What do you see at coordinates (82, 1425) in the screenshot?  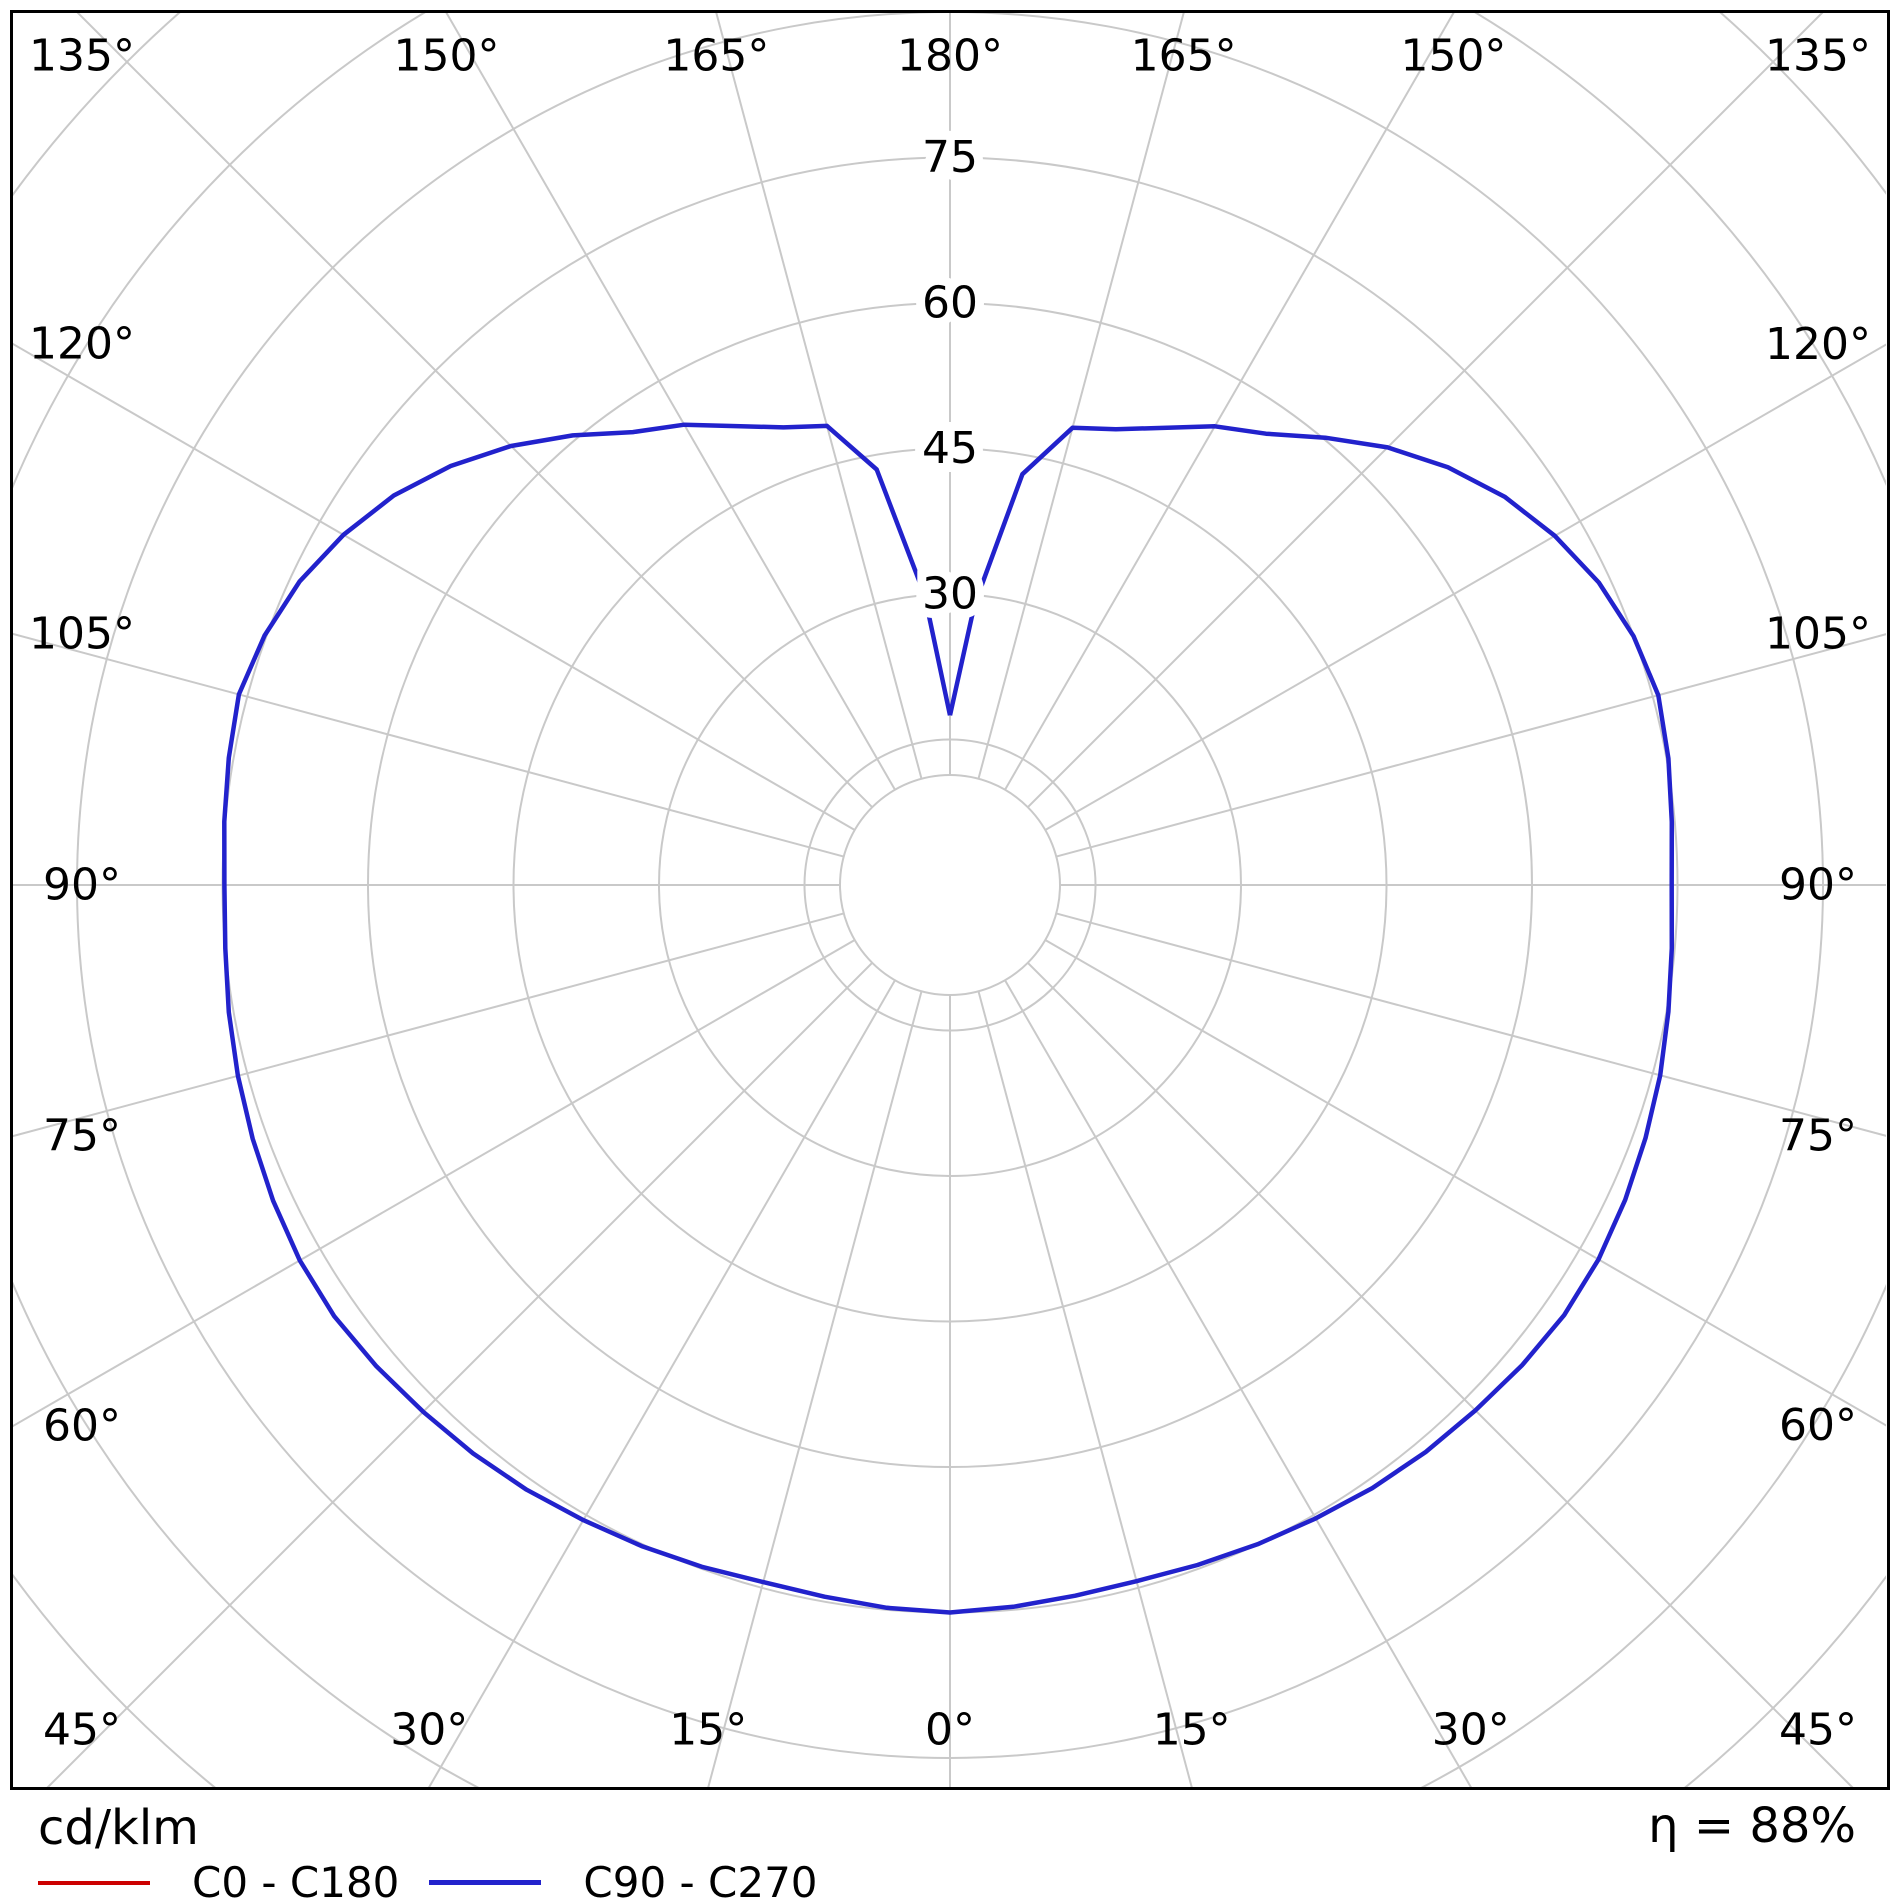 I see `angle-label-60-left: 60°` at bounding box center [82, 1425].